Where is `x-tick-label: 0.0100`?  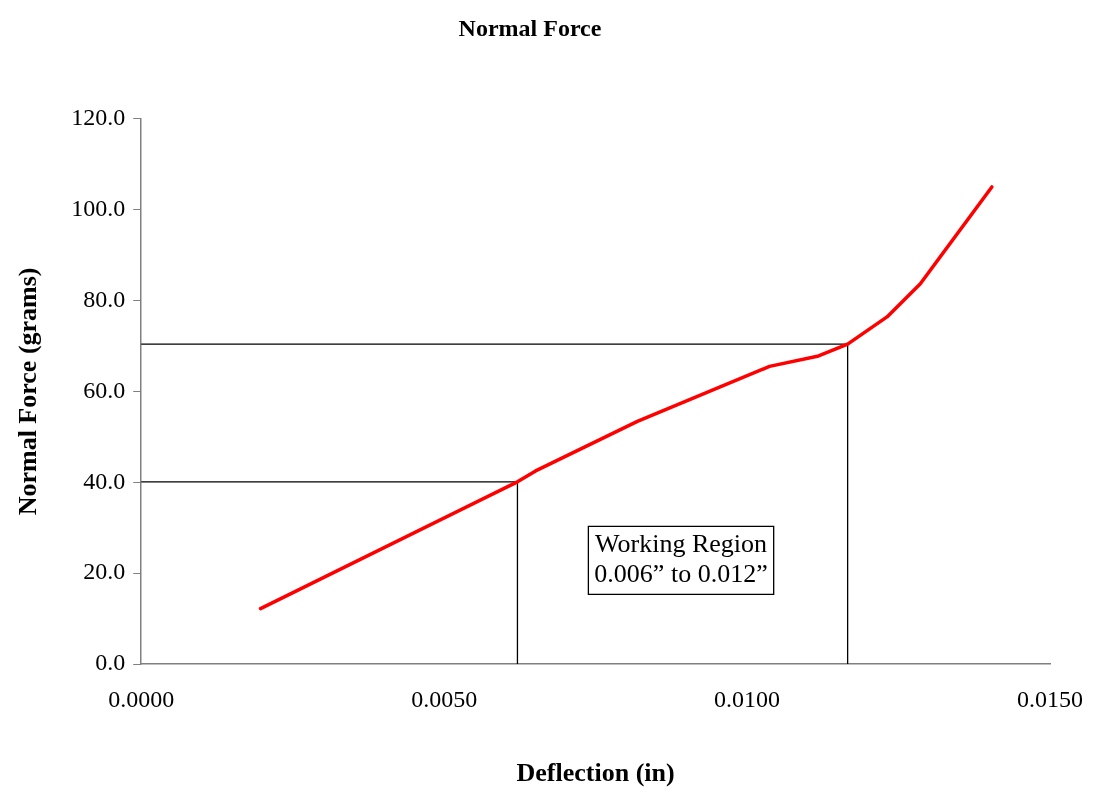
x-tick-label: 0.0100 is located at coordinates (747, 698).